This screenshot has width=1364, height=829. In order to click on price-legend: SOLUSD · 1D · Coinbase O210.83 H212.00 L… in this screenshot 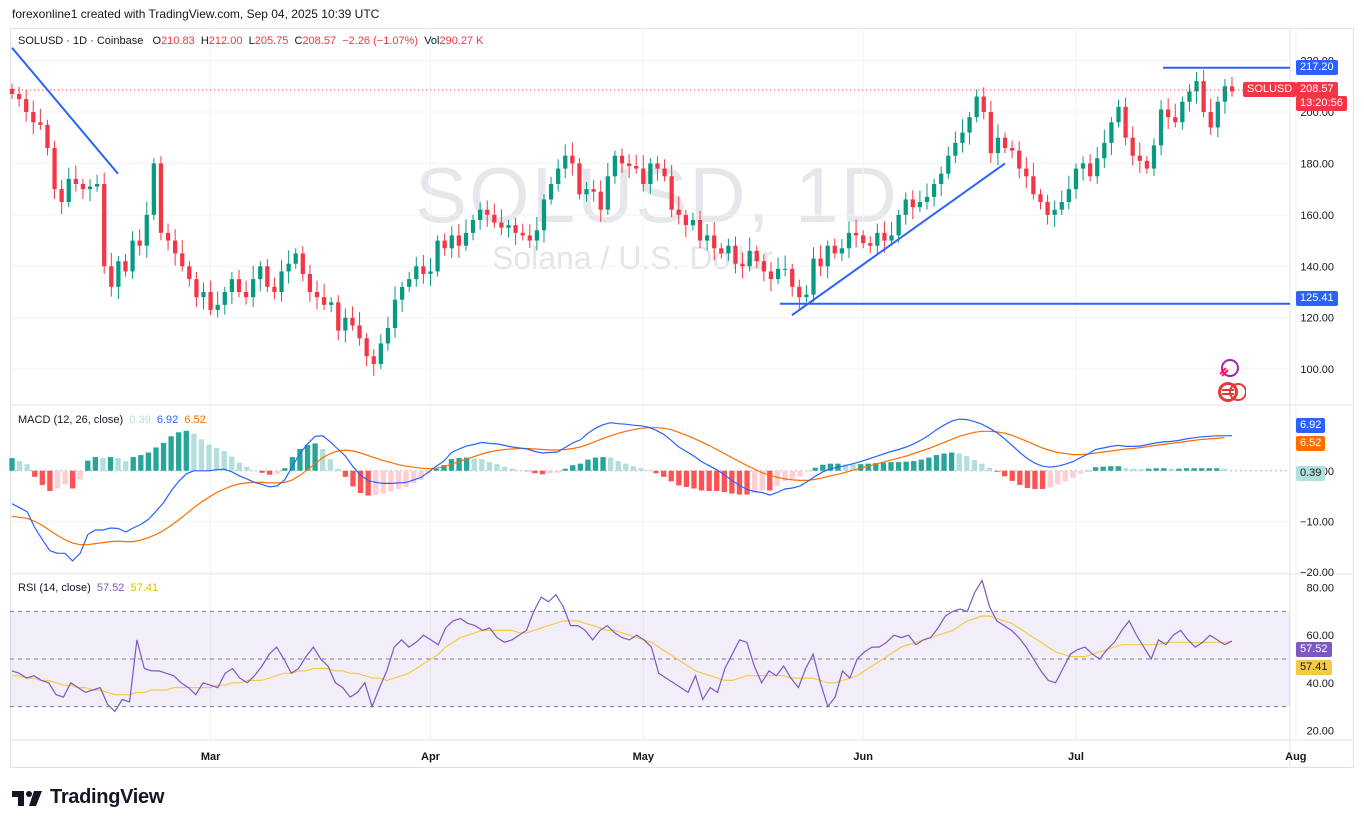, I will do `click(251, 41)`.